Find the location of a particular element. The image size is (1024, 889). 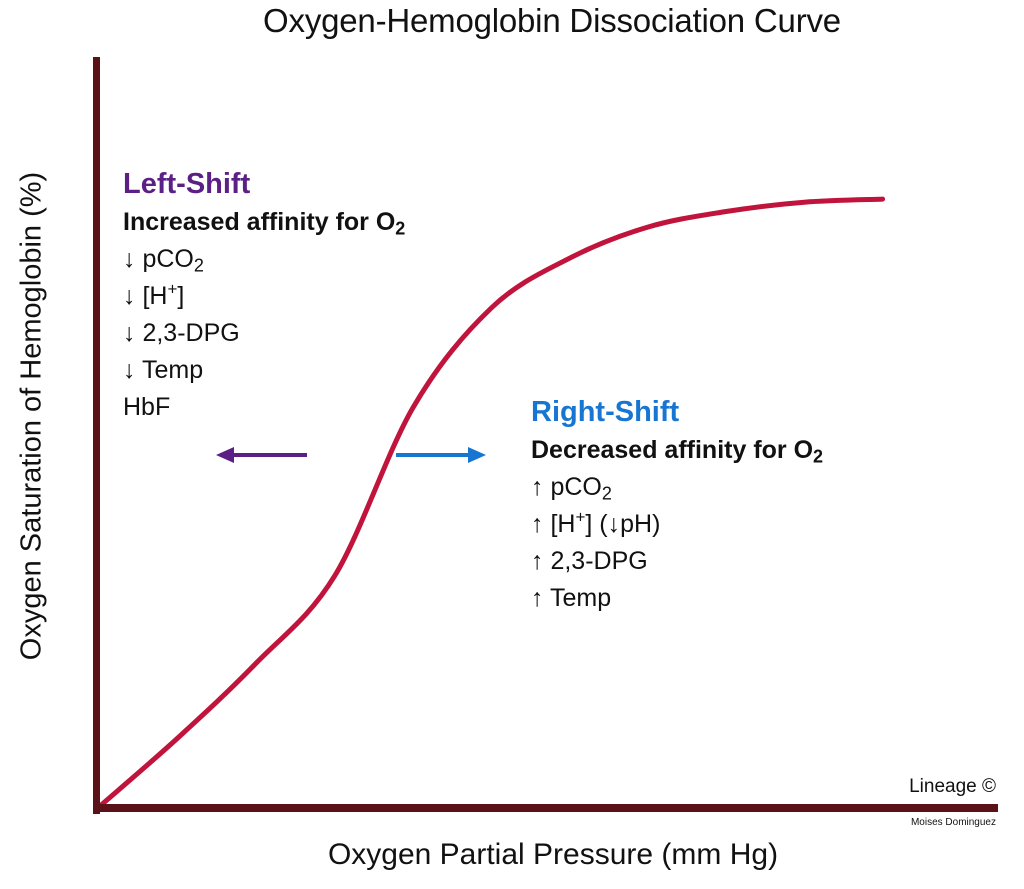

chart-title: Oxygen-Hemoglobin Dissociation Curve is located at coordinates (552, 20).